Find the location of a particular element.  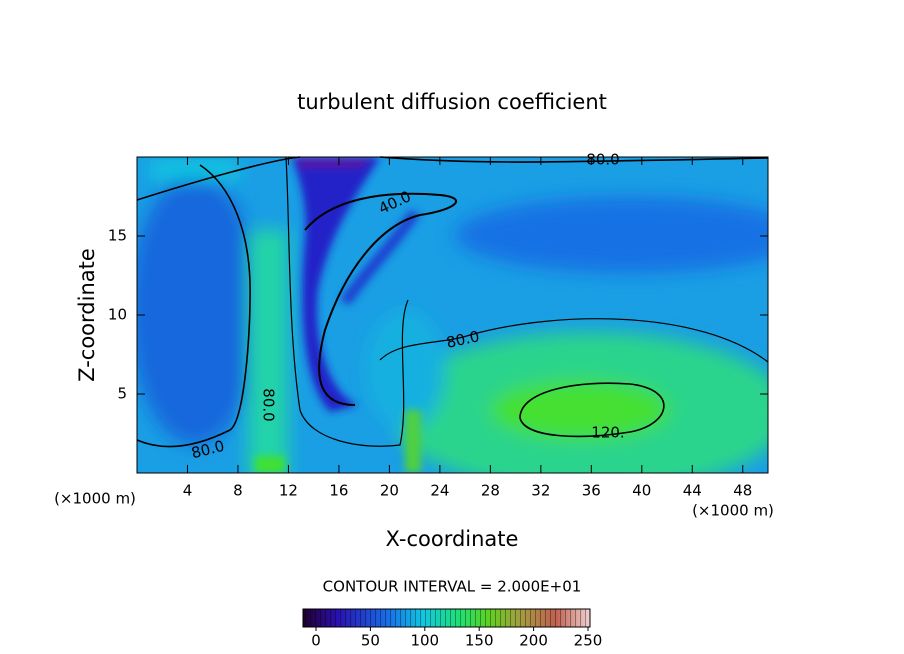

x-tick-label: 32 is located at coordinates (540, 491).